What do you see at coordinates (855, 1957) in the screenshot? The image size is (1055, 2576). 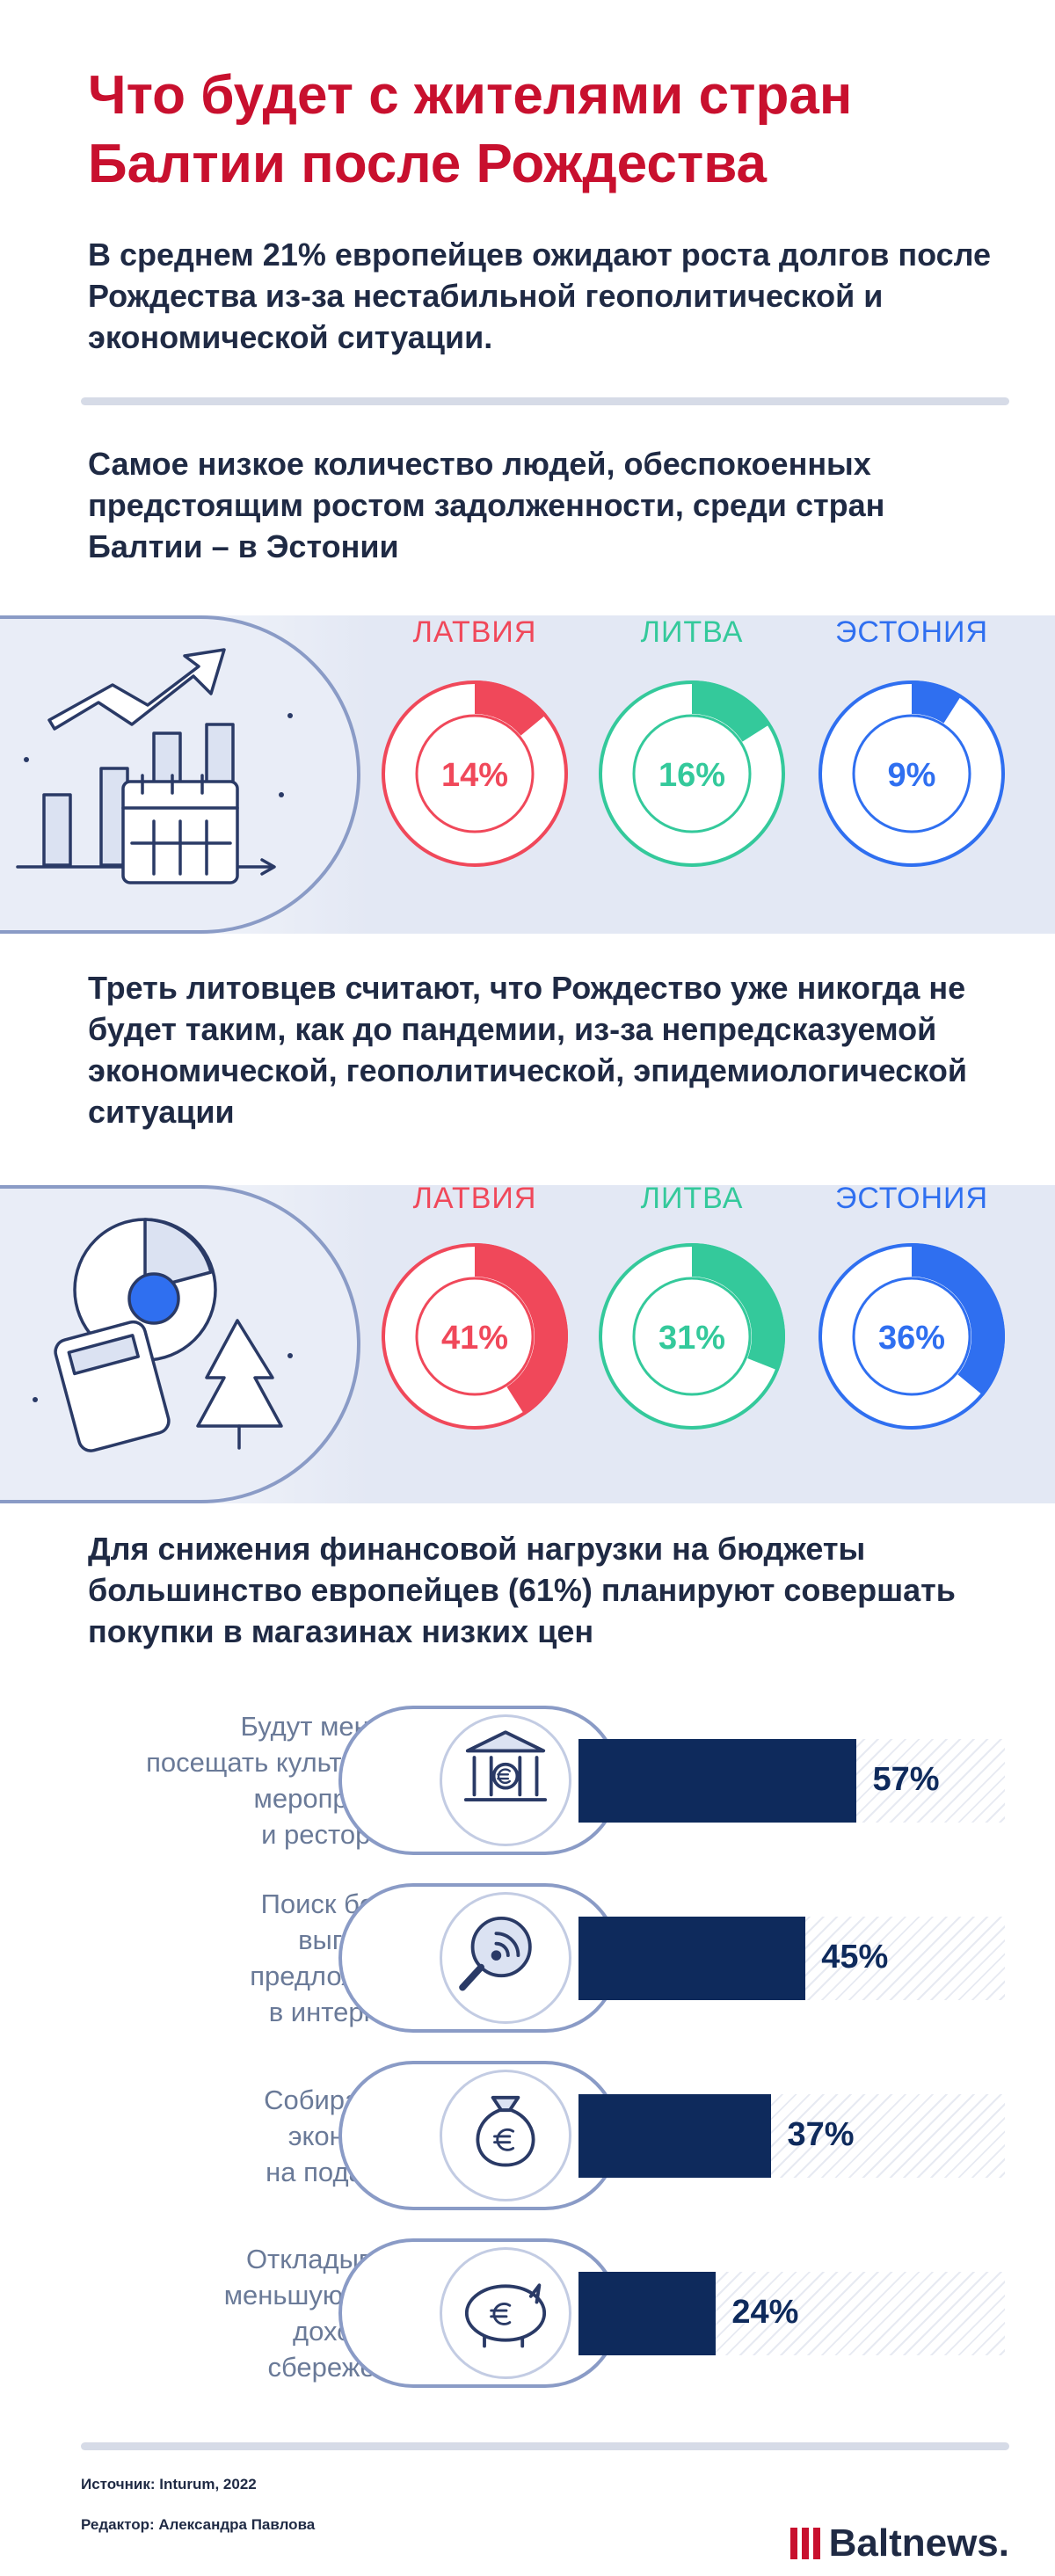 I see `bar-value-label: 45%` at bounding box center [855, 1957].